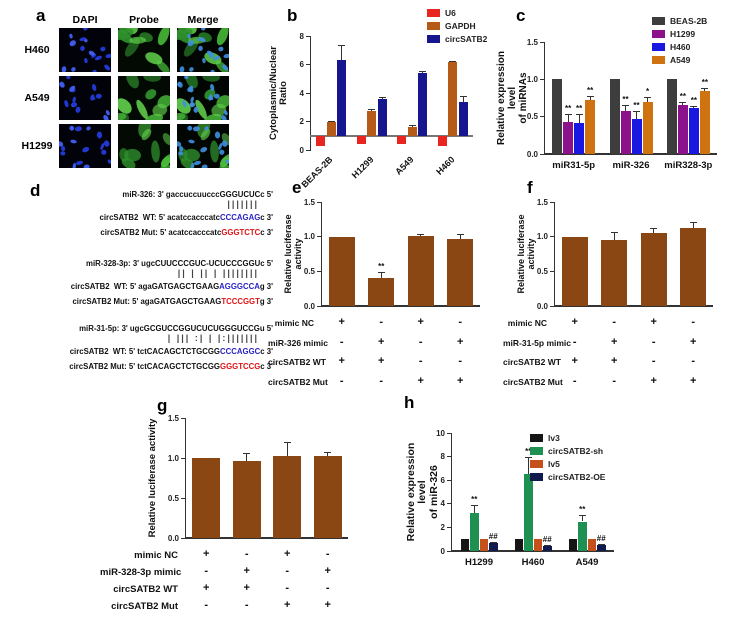  I want to click on y-tick-label: 2, so click(301, 121).